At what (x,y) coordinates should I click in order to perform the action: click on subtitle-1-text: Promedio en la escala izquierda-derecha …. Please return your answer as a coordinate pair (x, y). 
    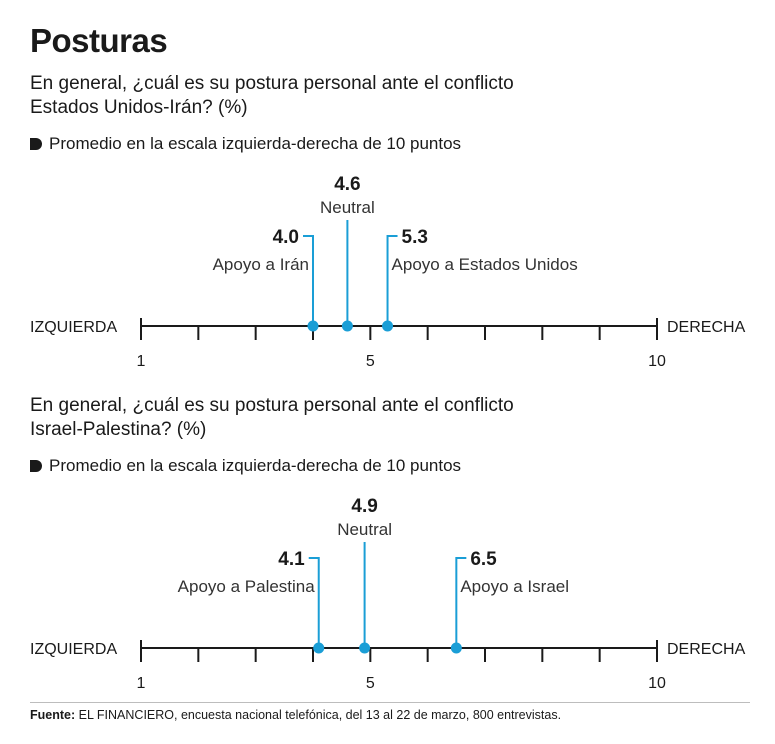
    Looking at the image, I should click on (255, 143).